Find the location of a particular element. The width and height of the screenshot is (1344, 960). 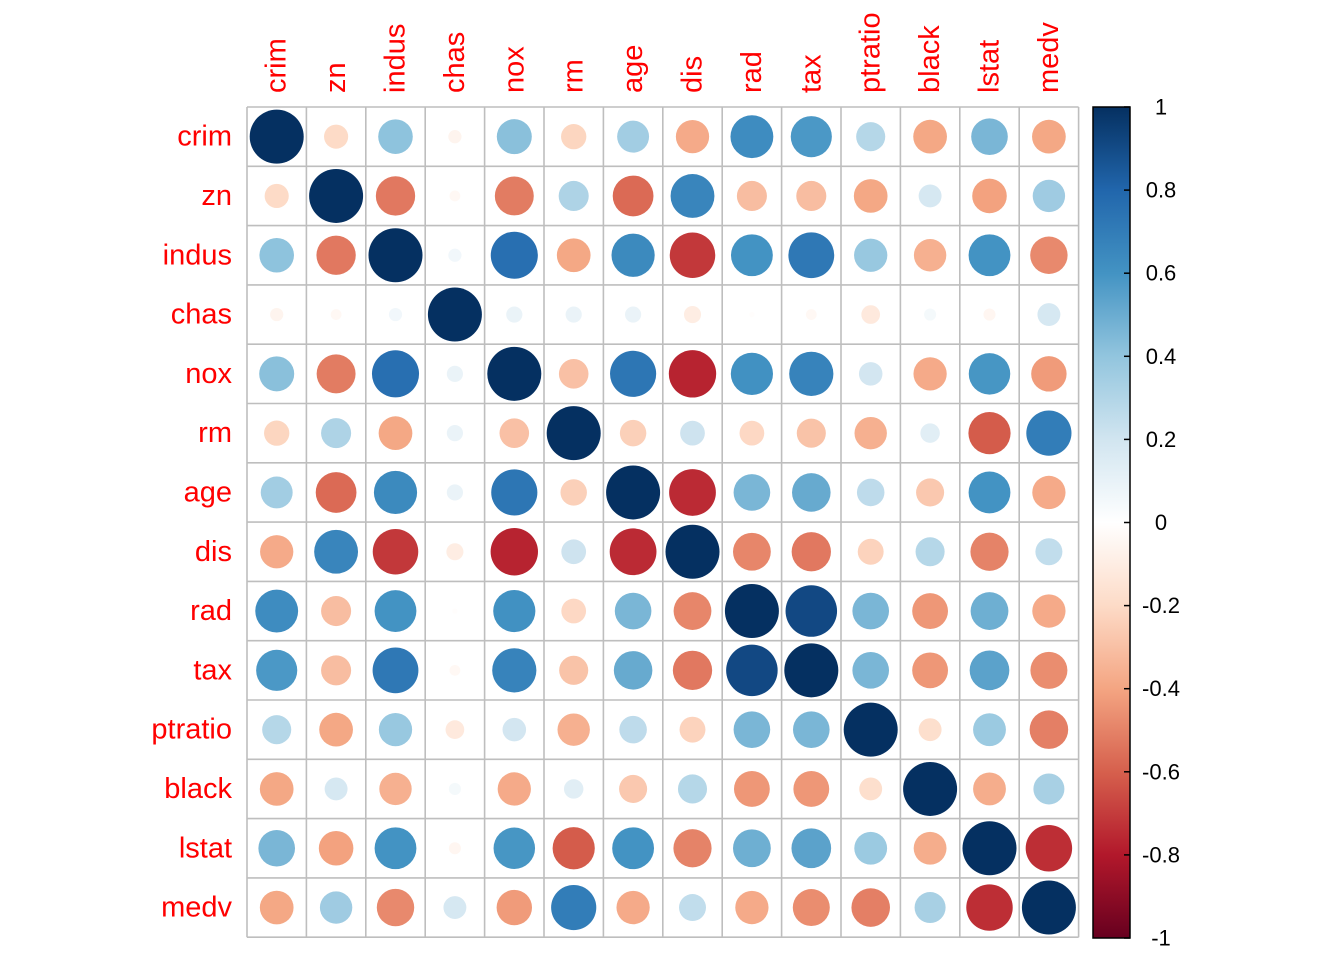

corr-circle-nox-rad is located at coordinates (751, 373).